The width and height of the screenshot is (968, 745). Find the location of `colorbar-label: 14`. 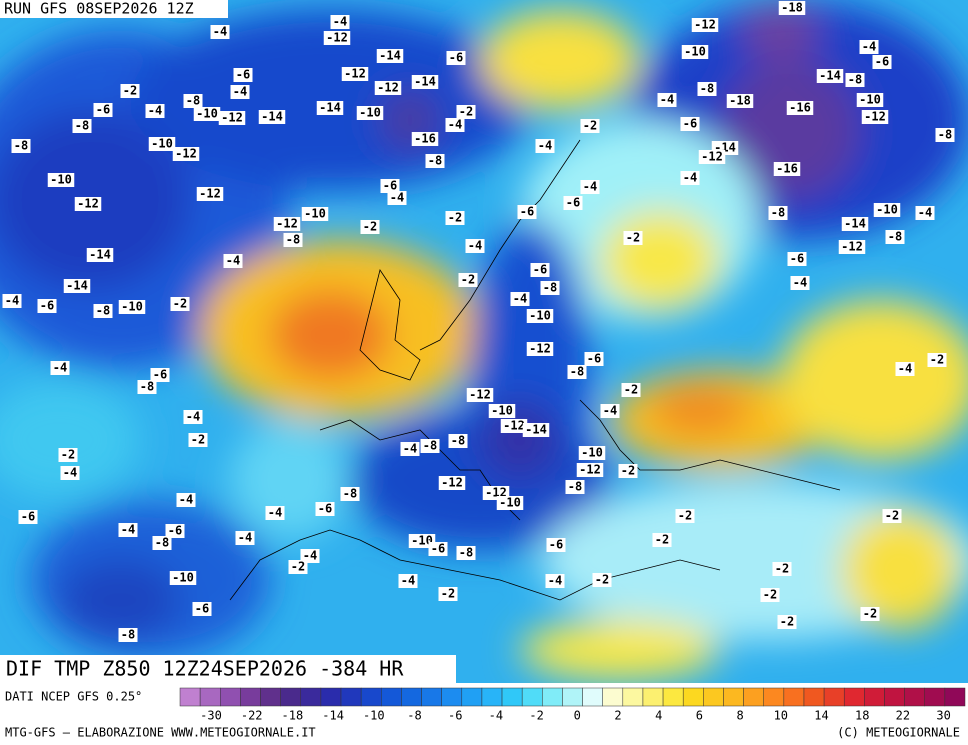

colorbar-label: 14 is located at coordinates (821, 716).